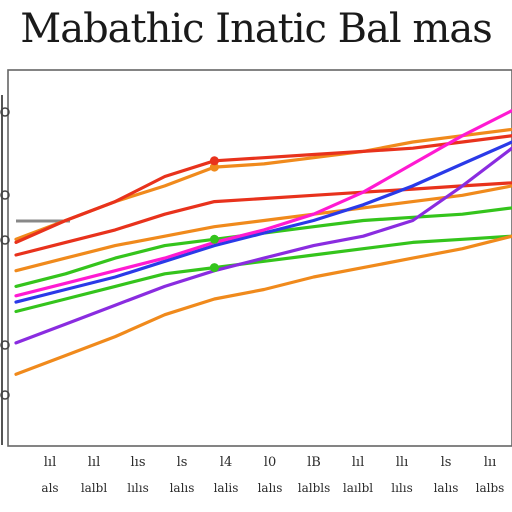 This screenshot has height=512, width=512. I want to click on x-tick-label: l4, so click(226, 462).